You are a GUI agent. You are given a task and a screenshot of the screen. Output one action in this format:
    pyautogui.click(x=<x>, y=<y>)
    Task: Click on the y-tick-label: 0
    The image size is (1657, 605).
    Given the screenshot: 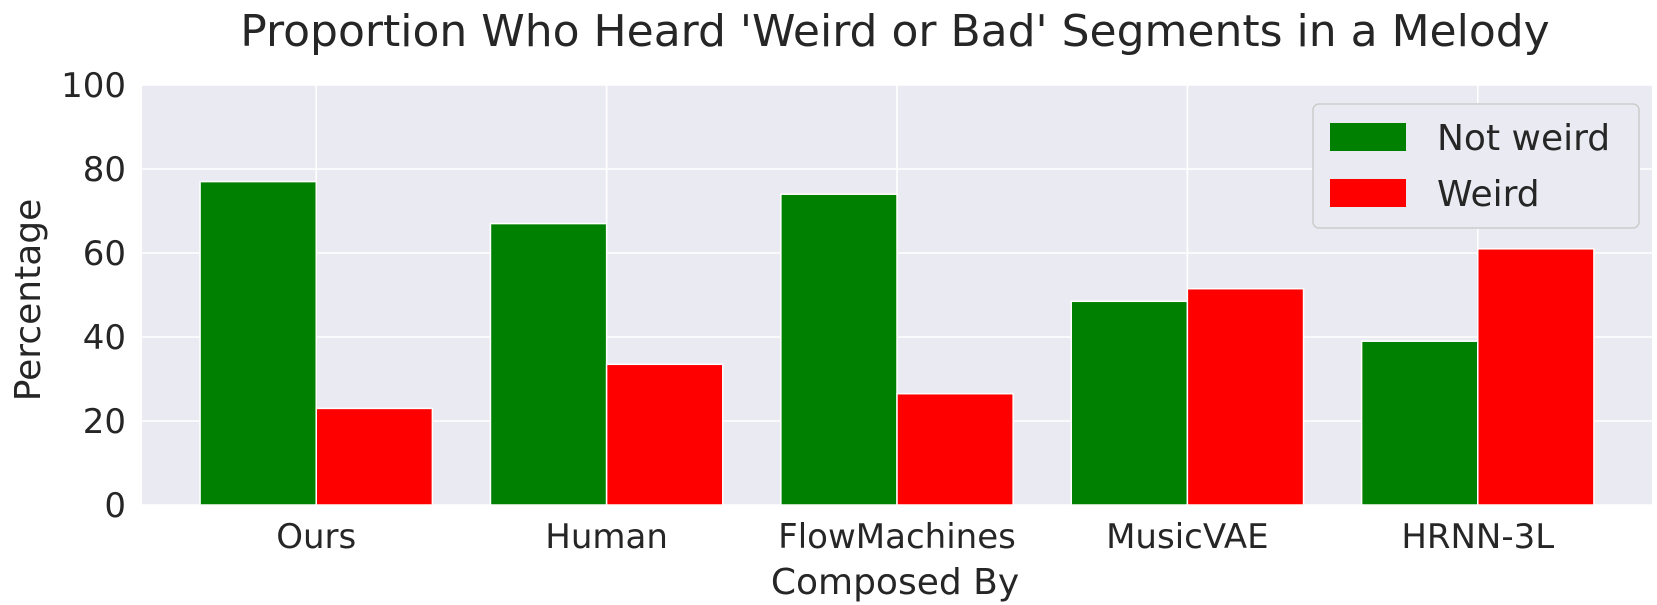 What is the action you would take?
    pyautogui.click(x=115, y=506)
    